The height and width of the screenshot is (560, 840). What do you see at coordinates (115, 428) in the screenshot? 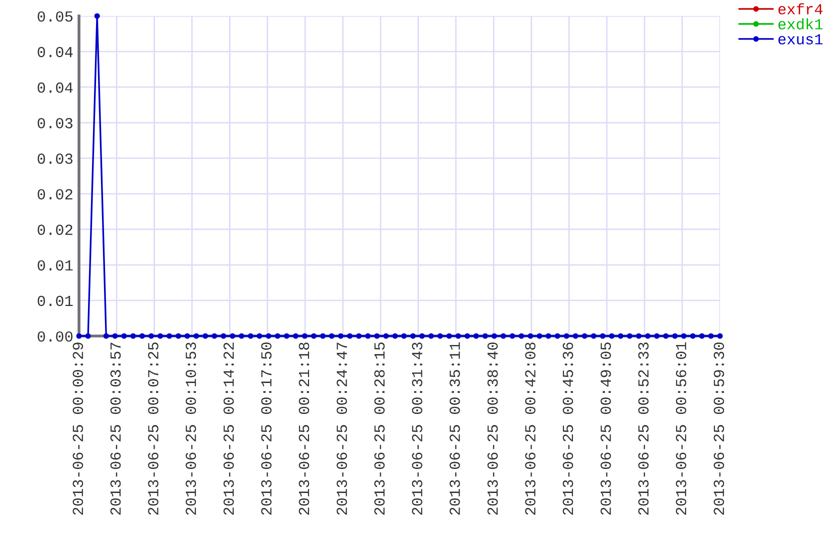
I see `x-tick-label: 2013-06-25 00:03:57` at bounding box center [115, 428].